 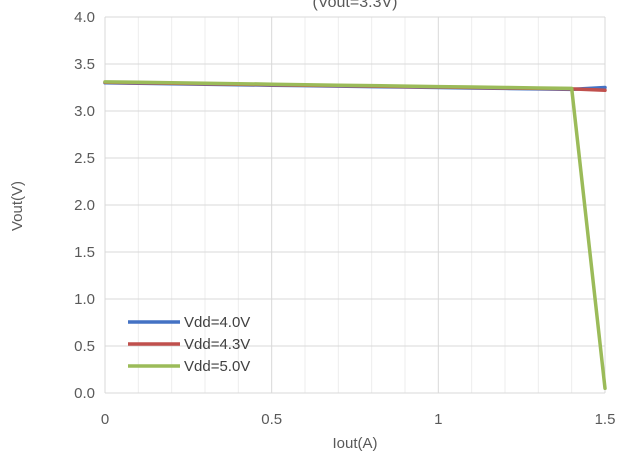 What do you see at coordinates (17, 206) in the screenshot?
I see `y-axis-title: Vout(V)` at bounding box center [17, 206].